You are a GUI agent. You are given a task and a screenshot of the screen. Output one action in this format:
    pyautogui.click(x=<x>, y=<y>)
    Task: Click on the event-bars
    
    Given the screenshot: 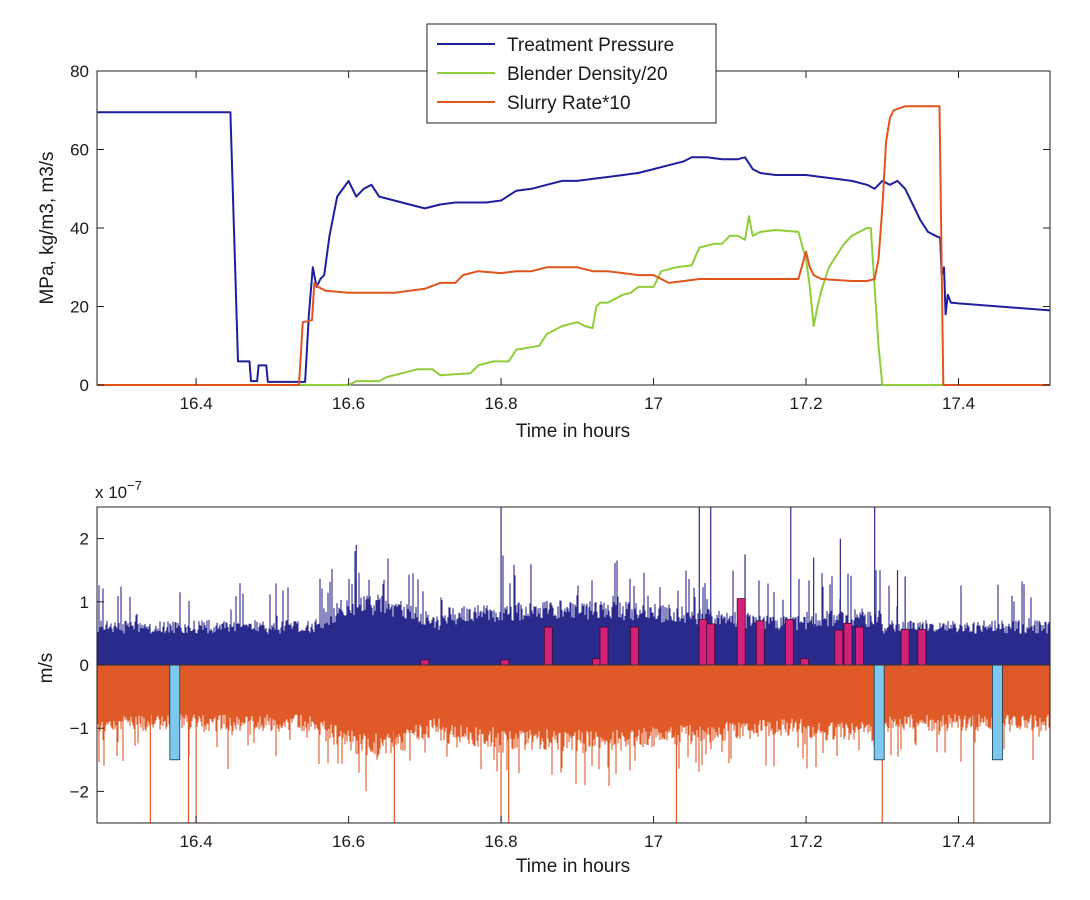 What is the action you would take?
    pyautogui.click(x=586, y=679)
    